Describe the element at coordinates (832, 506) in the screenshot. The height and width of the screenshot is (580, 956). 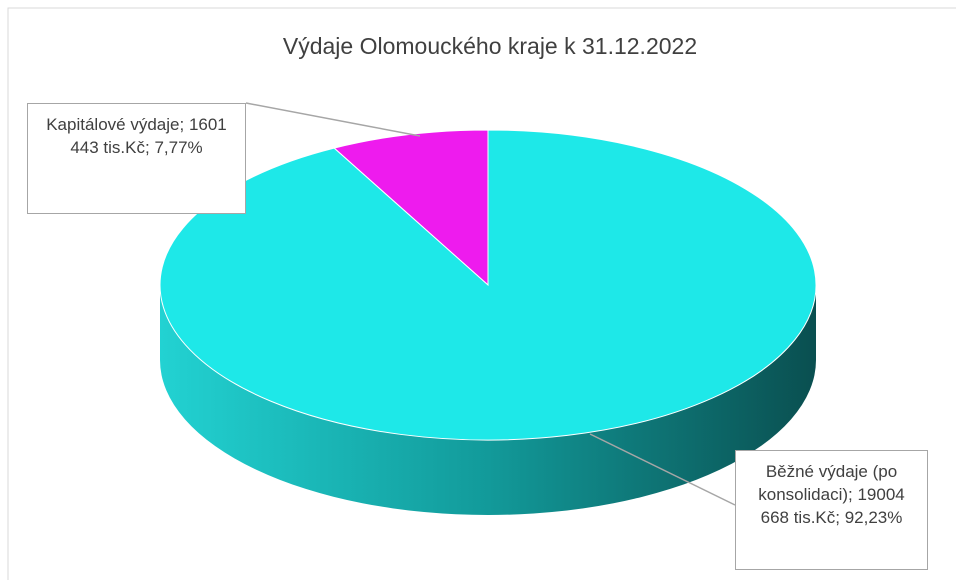
I see `label-part: 19004 668 tis.Kč` at that location.